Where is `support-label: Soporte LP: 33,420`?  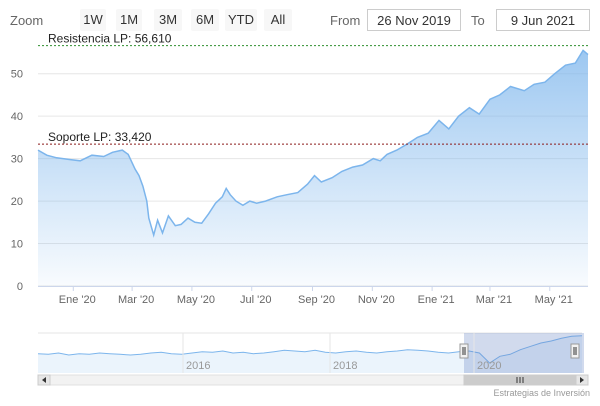 support-label: Soporte LP: 33,420 is located at coordinates (100, 137).